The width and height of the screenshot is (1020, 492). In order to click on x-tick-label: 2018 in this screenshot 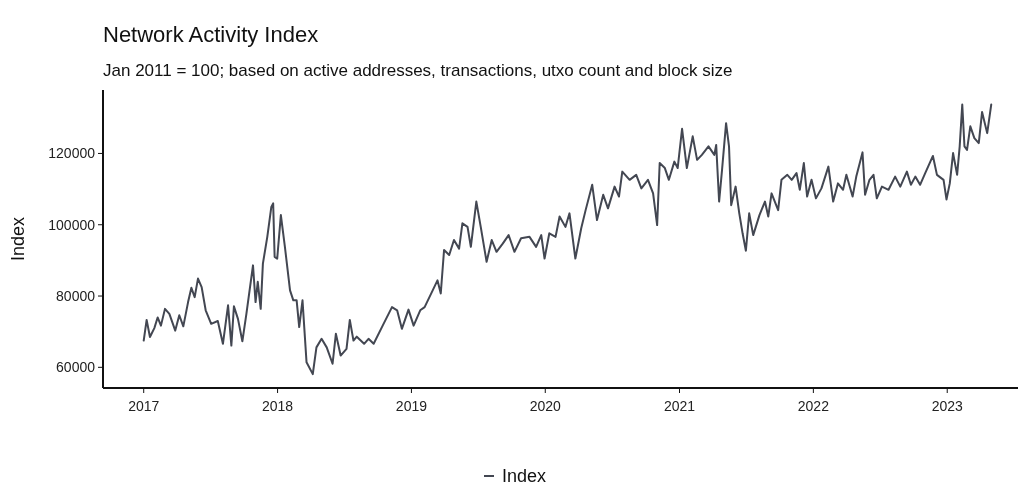, I will do `click(277, 406)`.